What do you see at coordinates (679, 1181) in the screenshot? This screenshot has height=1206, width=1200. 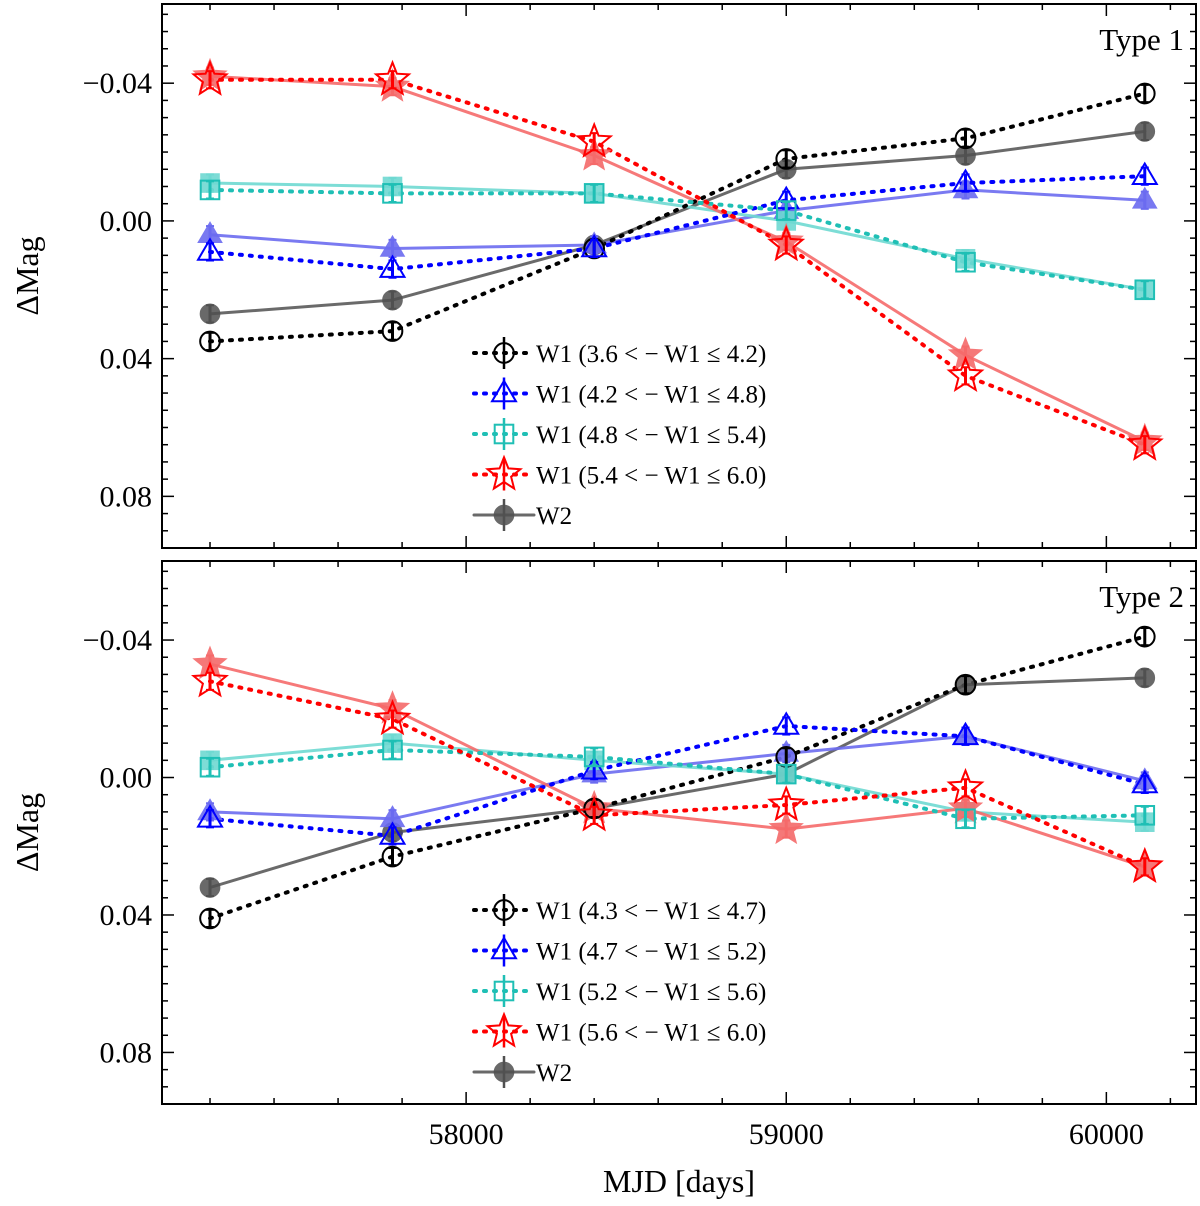 I see `x-axis-label: MJD [days]` at bounding box center [679, 1181].